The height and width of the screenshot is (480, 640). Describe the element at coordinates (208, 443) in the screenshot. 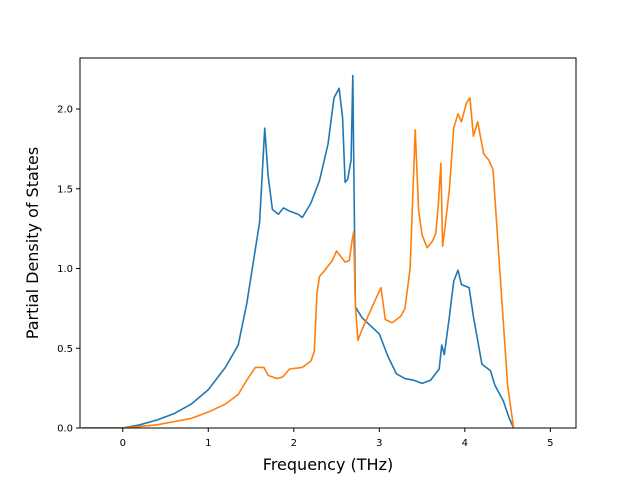

I see `x-tick-label: 1` at that location.